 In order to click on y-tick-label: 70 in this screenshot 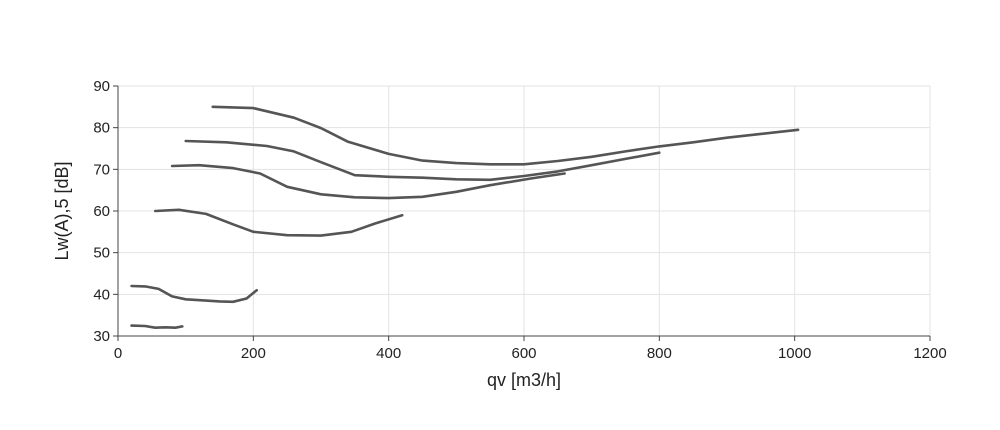, I will do `click(101, 169)`.